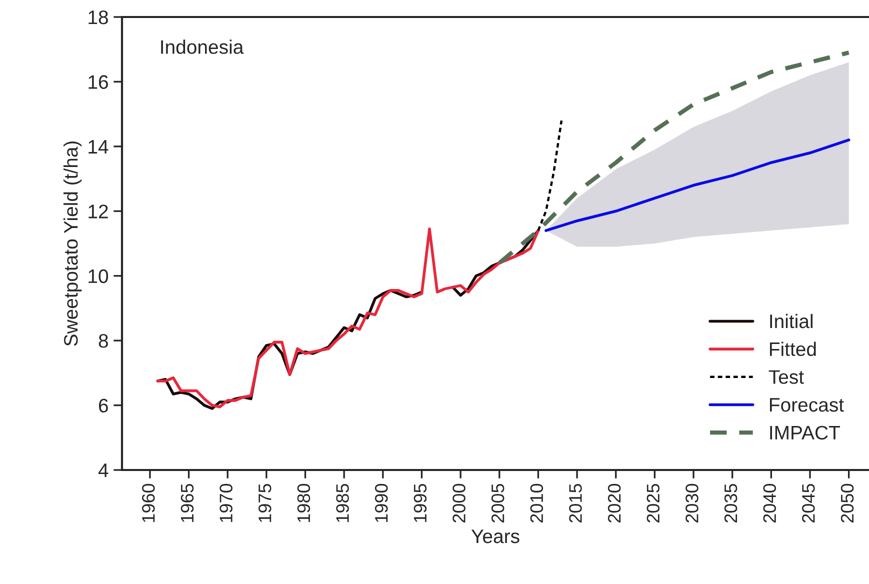  I want to click on y-tick-label: 12, so click(98, 211).